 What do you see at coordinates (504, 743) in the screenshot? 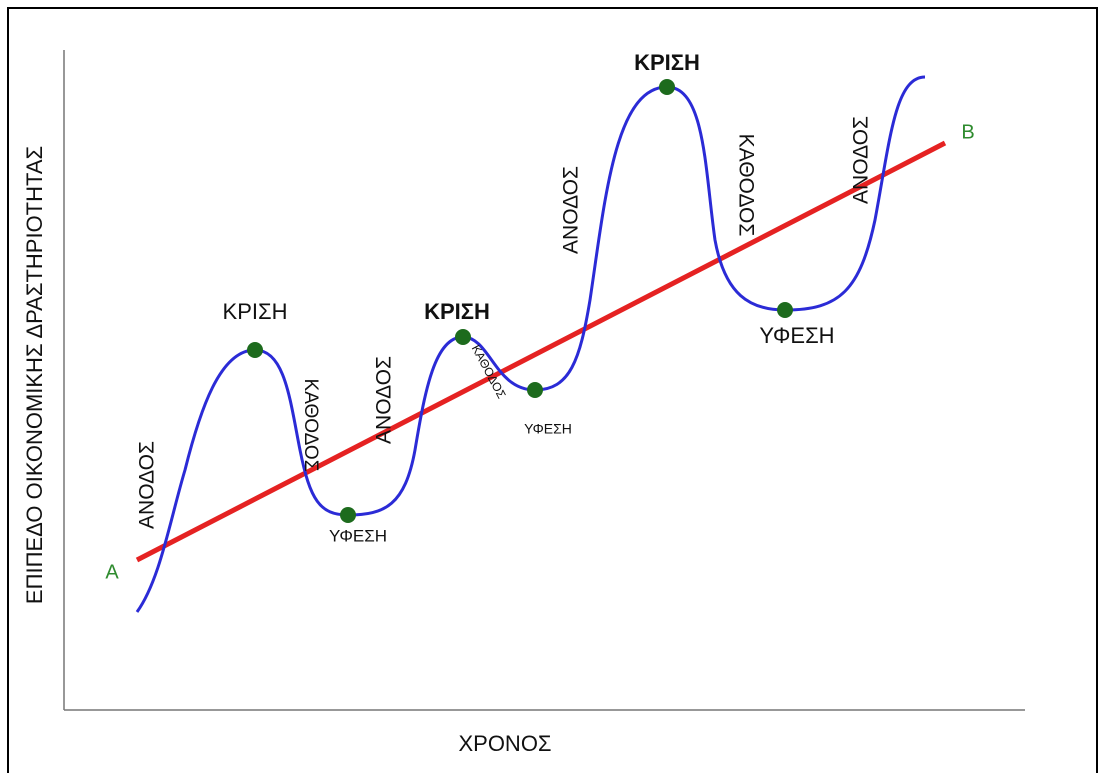
I see `x-axis-label: ΧΡΟΝΟΣ` at bounding box center [504, 743].